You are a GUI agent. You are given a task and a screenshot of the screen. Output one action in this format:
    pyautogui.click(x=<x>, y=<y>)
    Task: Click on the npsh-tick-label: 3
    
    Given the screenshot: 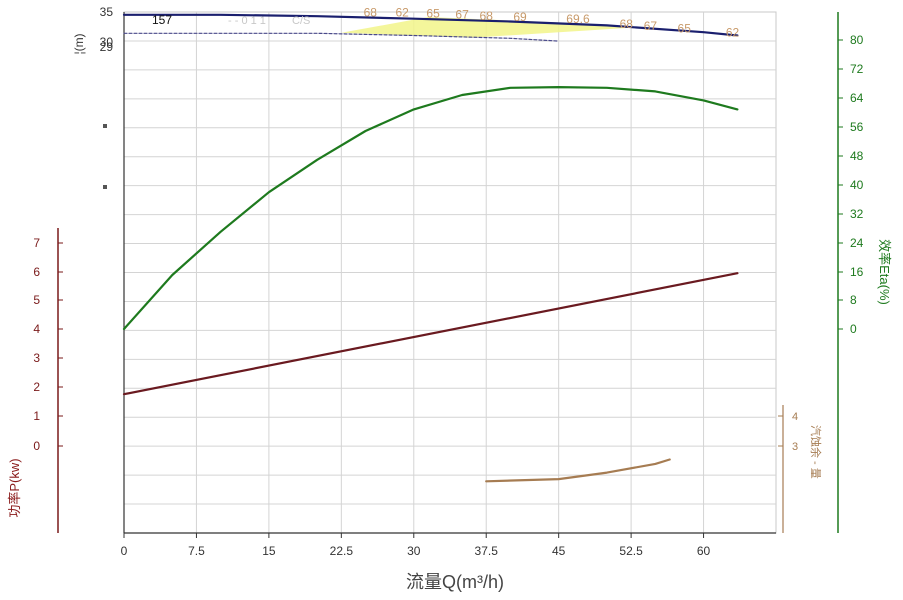 What is the action you would take?
    pyautogui.click(x=795, y=447)
    